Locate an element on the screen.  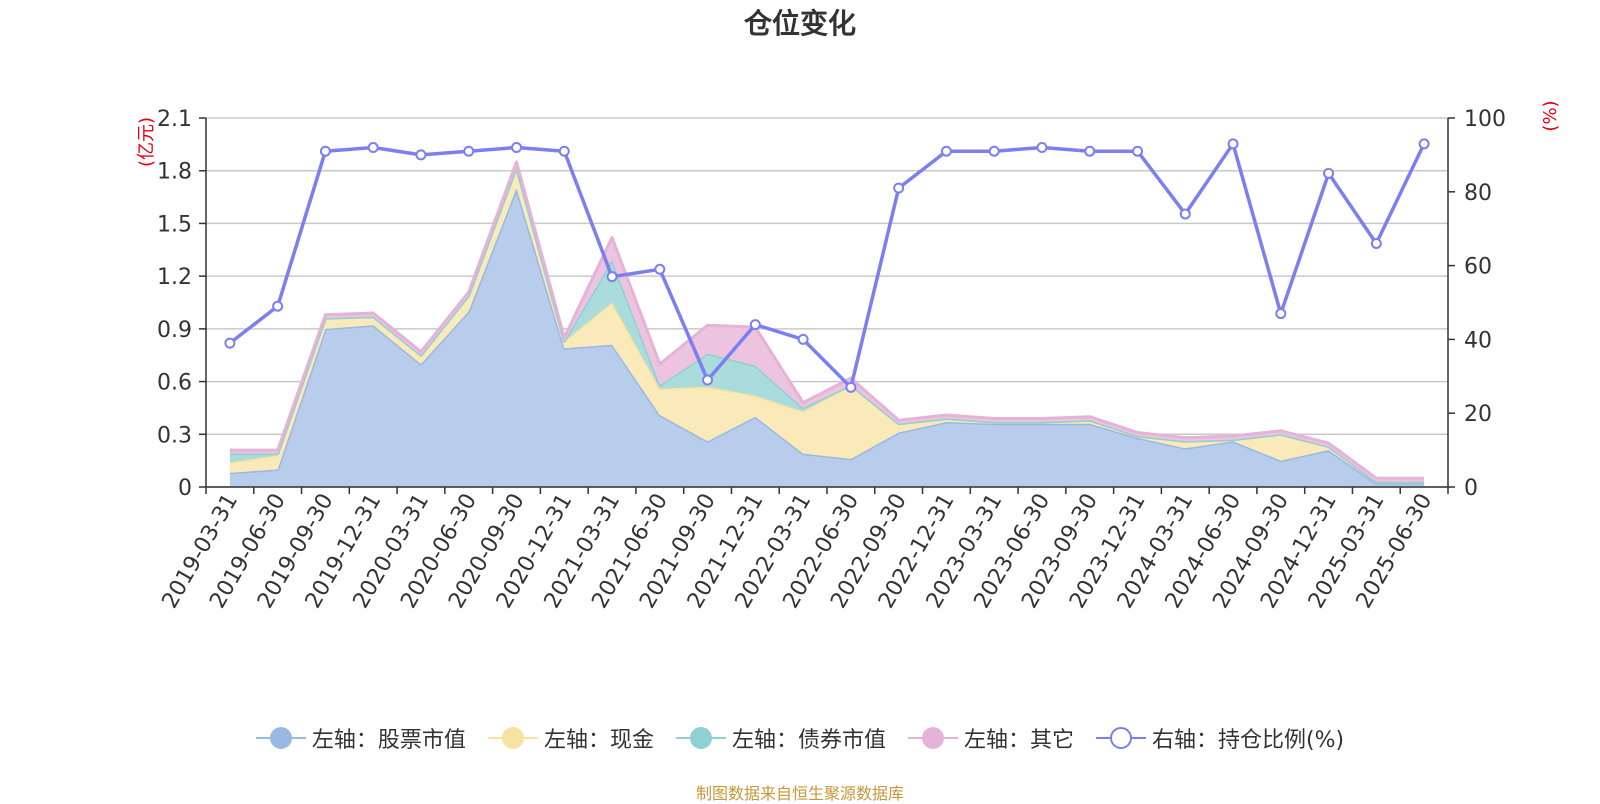
legend-item-bond: 左轴：债券市值 is located at coordinates (780, 738).